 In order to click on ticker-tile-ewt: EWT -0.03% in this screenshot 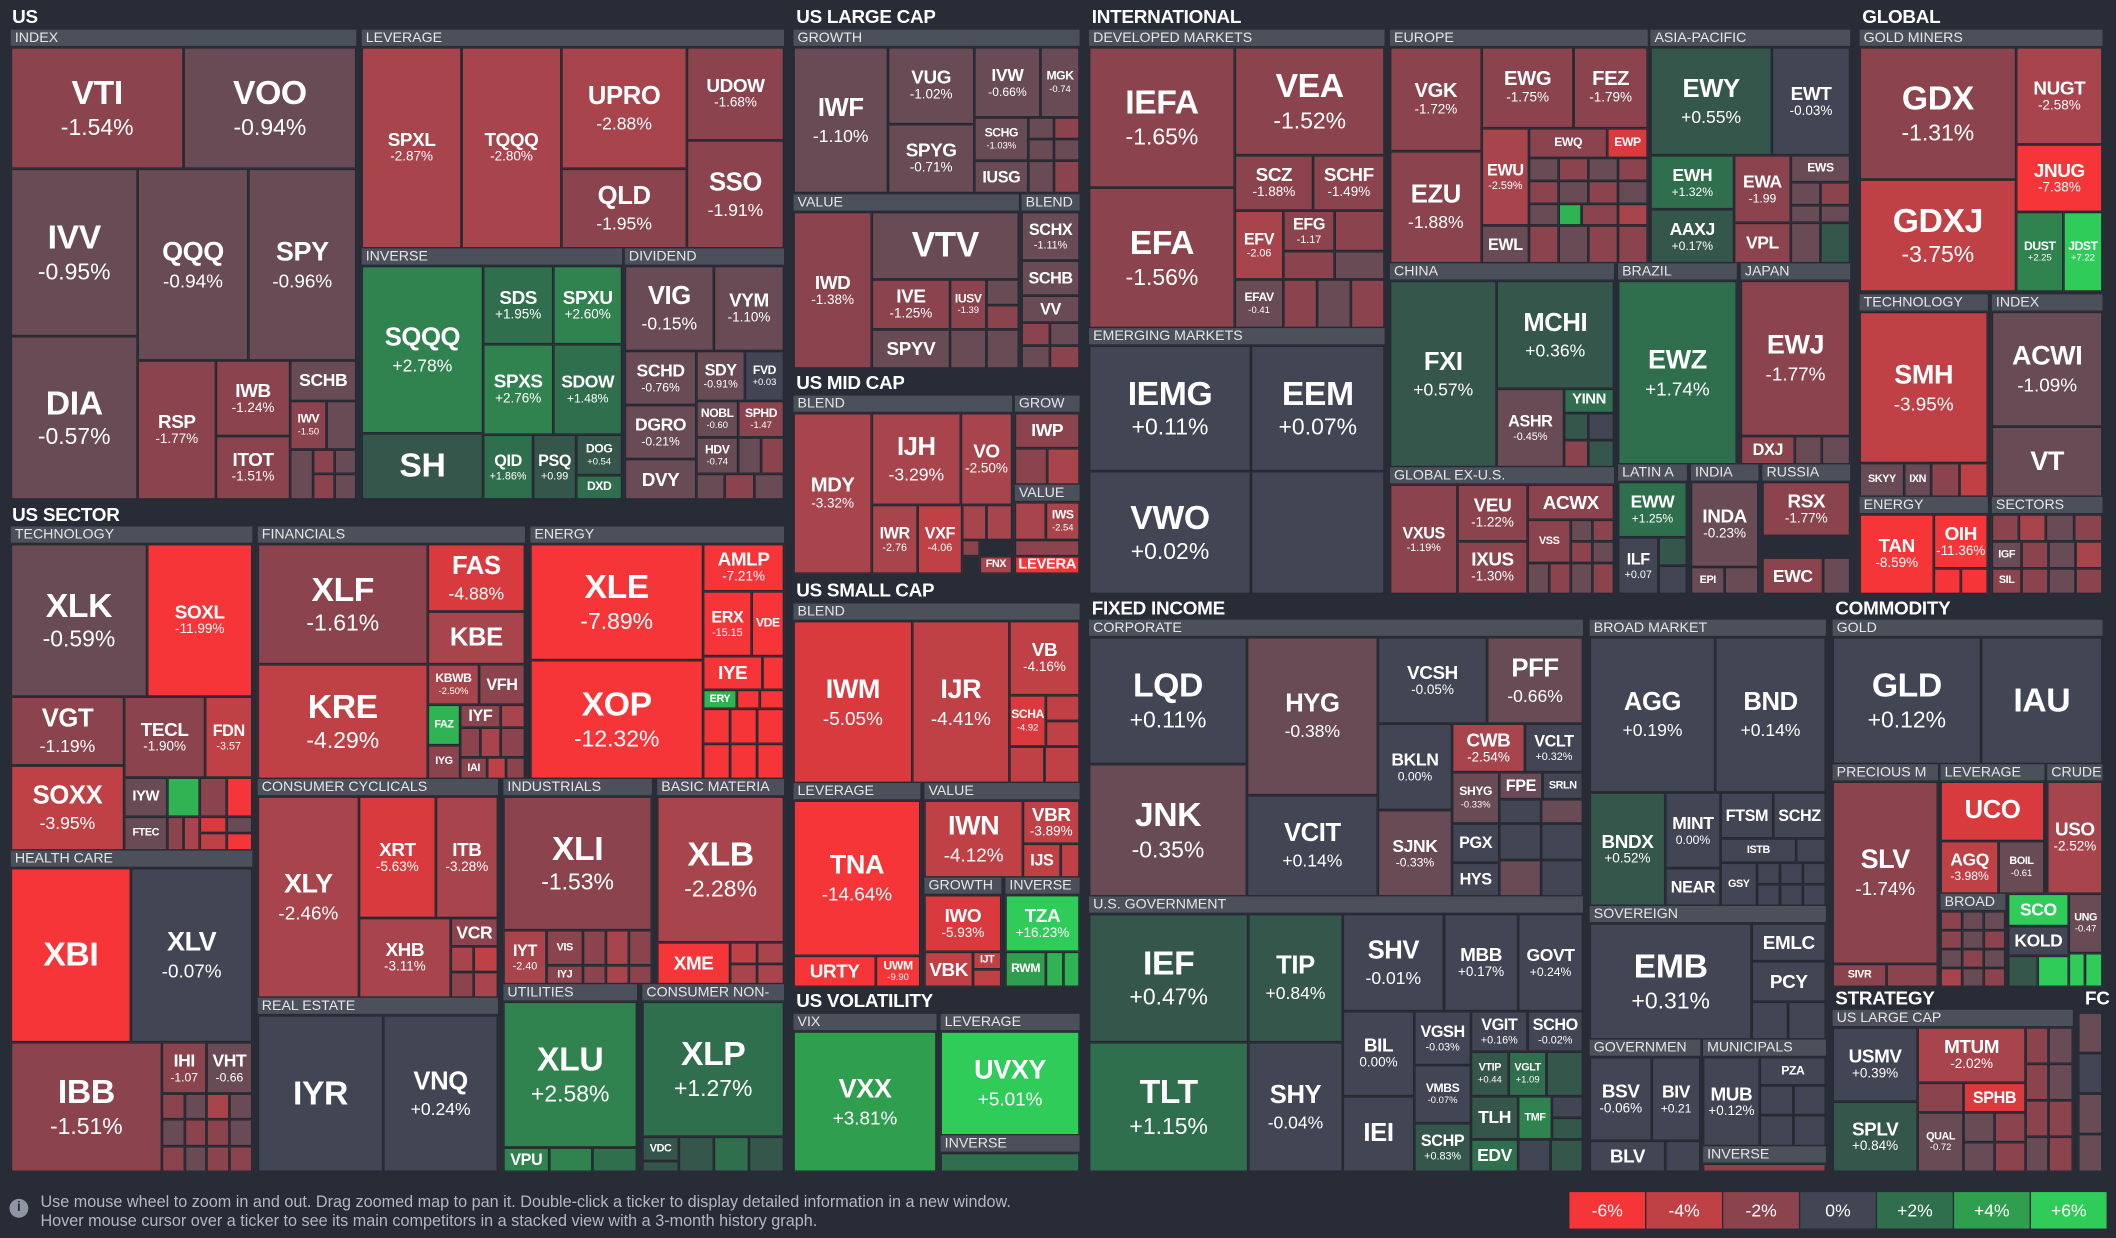, I will do `click(1811, 101)`.